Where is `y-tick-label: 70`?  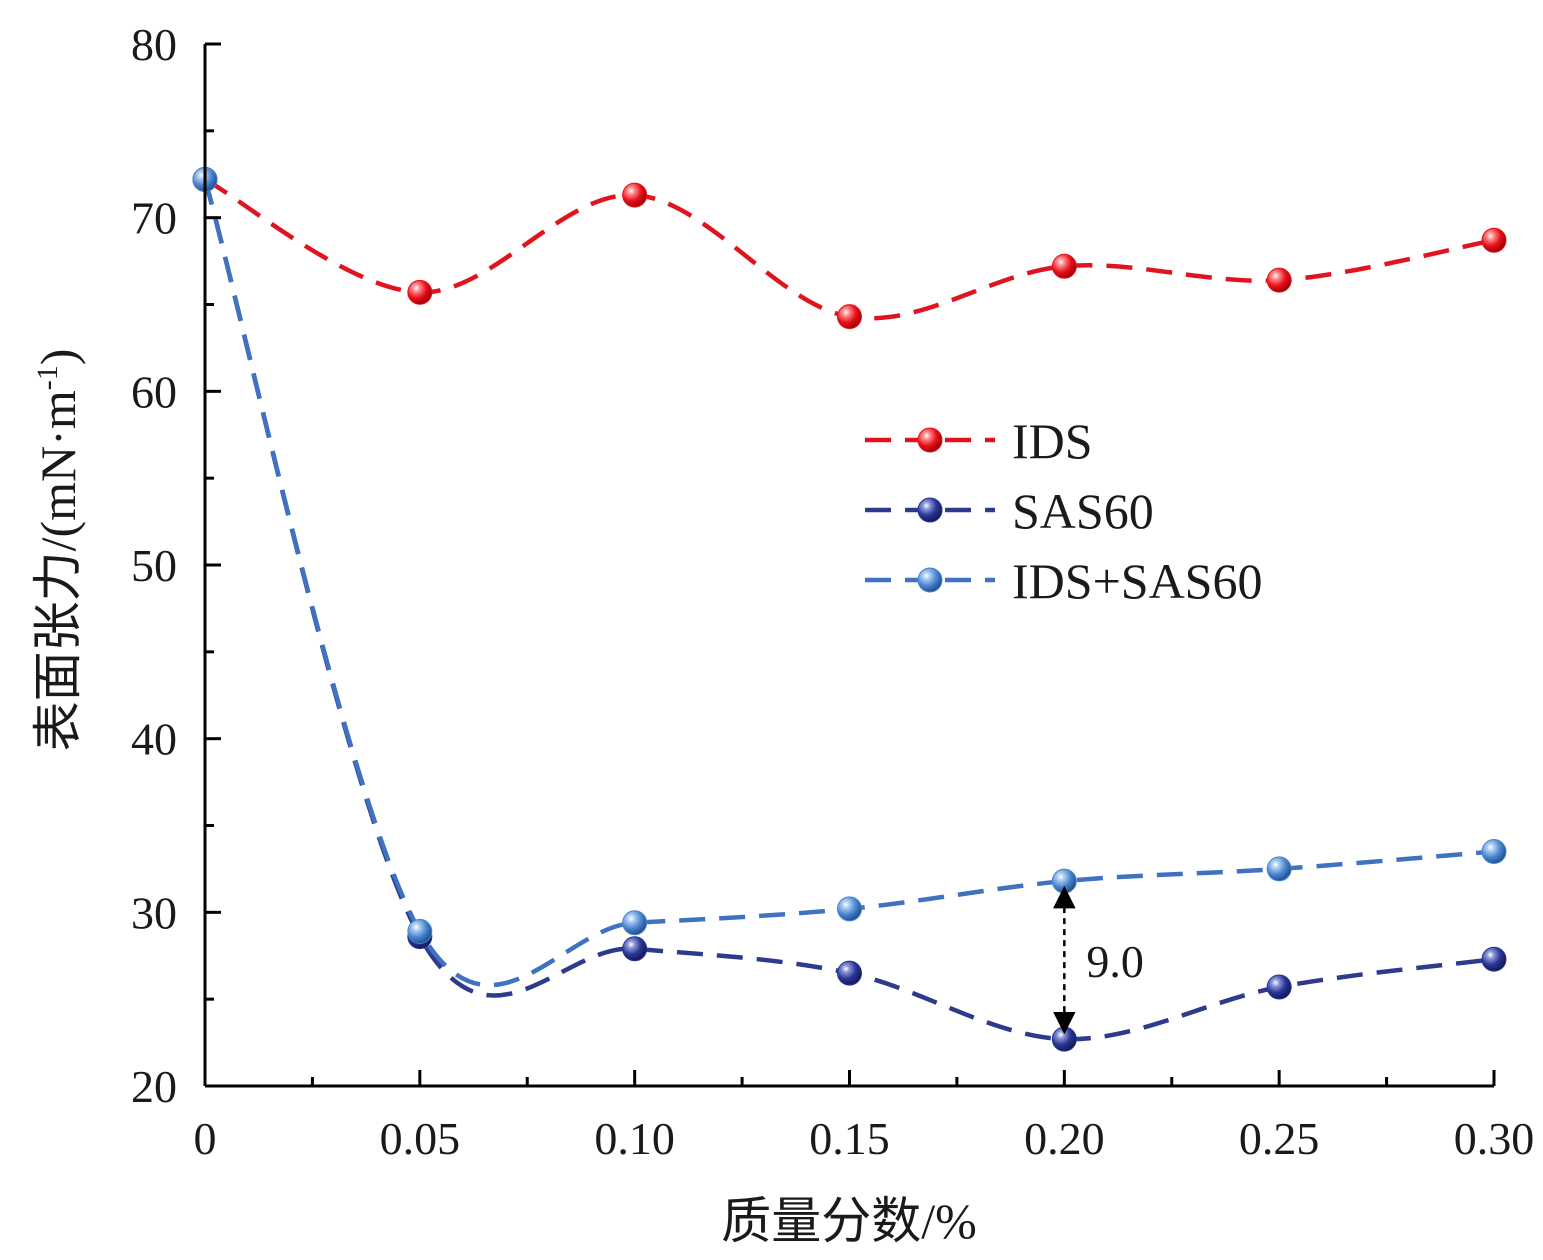
y-tick-label: 70 is located at coordinates (154, 218).